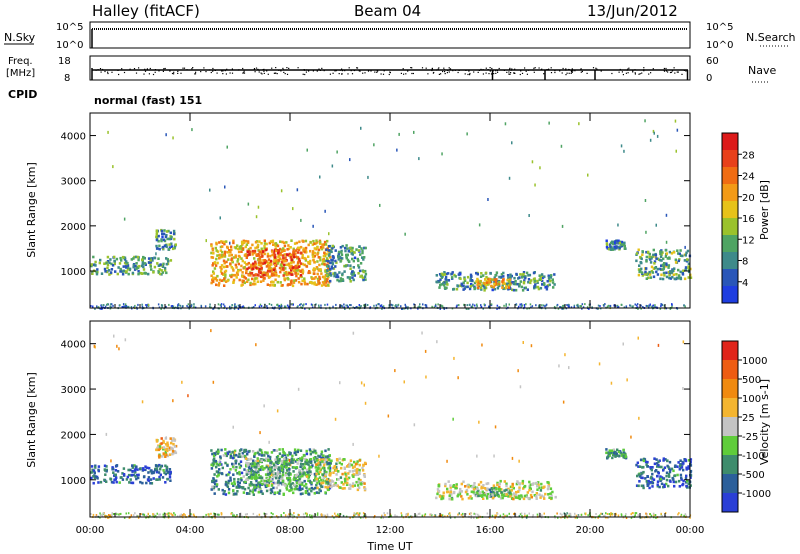  I want to click on date-title: 13/Jun/2012, so click(632, 11).